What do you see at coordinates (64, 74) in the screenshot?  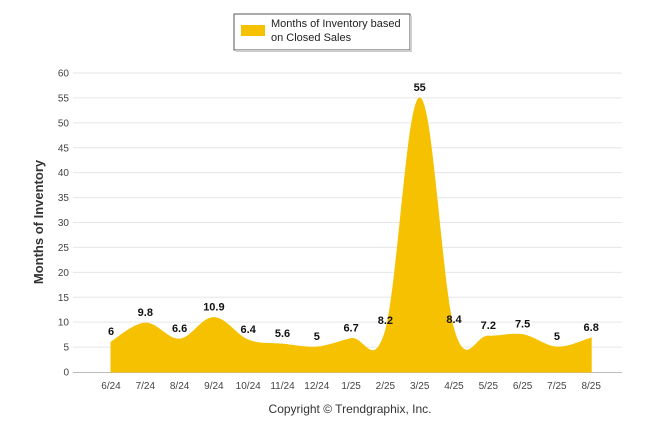 I see `y-tick-label: 60` at bounding box center [64, 74].